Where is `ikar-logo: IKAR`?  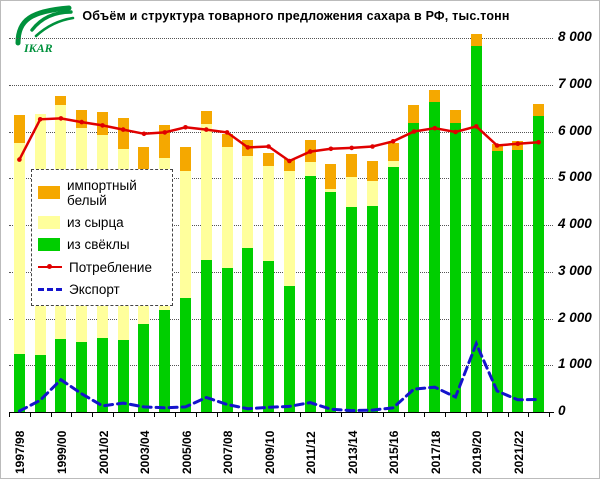 ikar-logo: IKAR is located at coordinates (42, 29).